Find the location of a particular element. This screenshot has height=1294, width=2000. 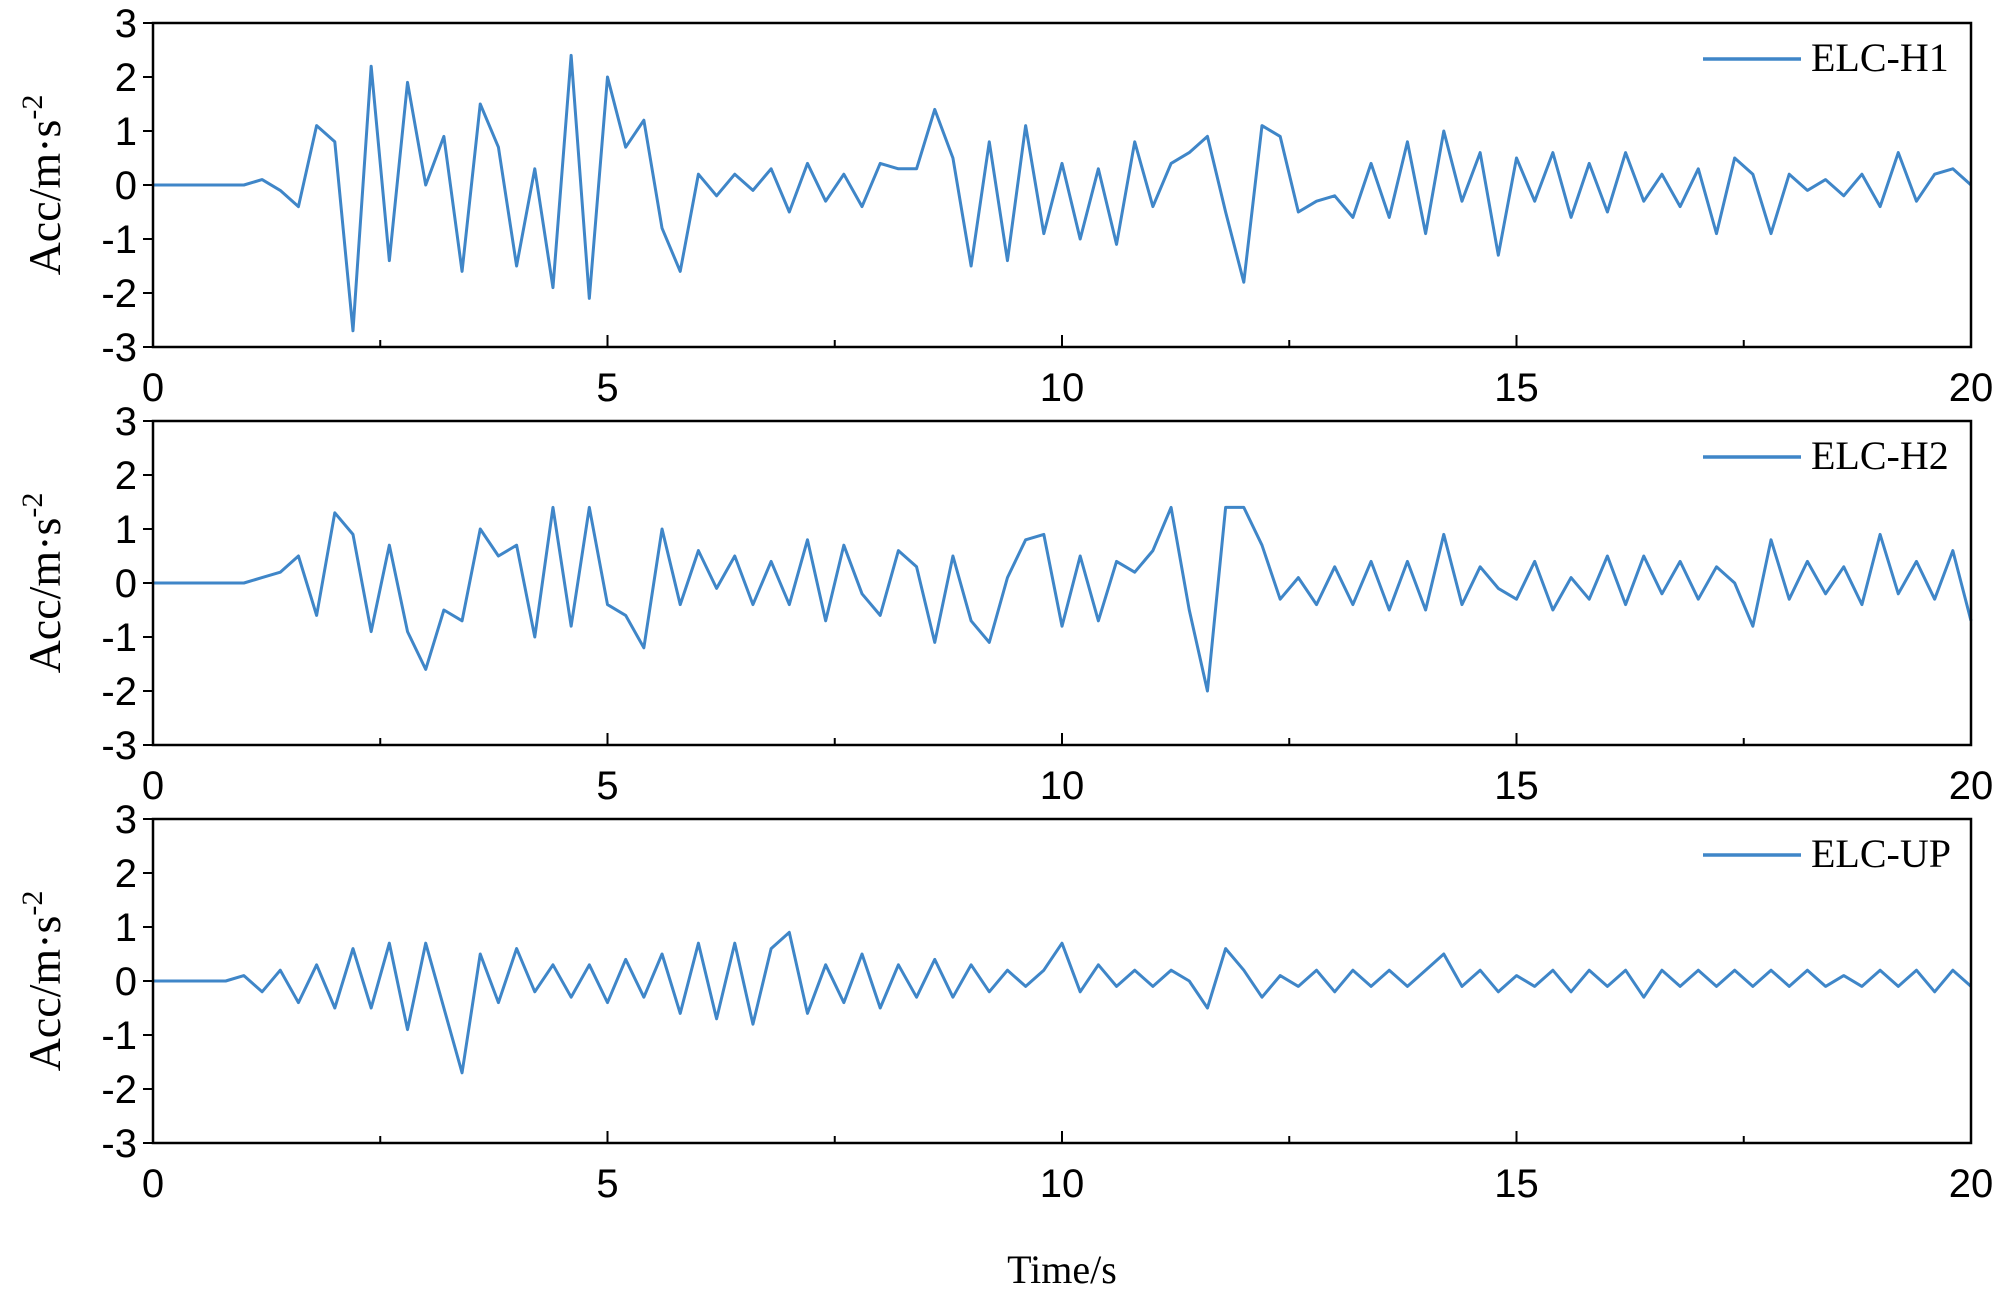

legend-label: ELC-UP is located at coordinates (1881, 853).